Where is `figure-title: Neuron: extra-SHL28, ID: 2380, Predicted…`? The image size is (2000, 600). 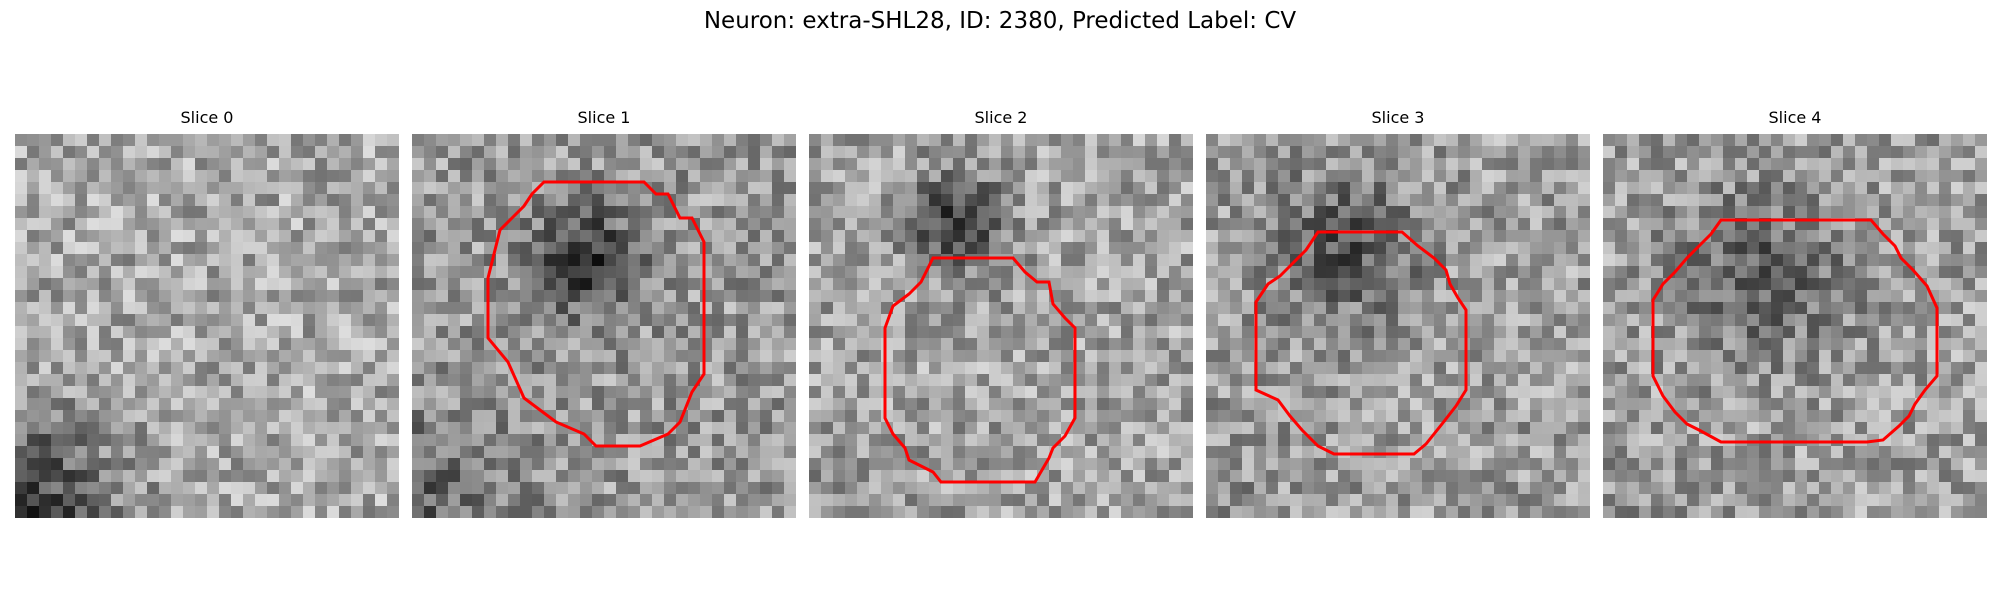 figure-title: Neuron: extra-SHL28, ID: 2380, Predicted… is located at coordinates (1000, 21).